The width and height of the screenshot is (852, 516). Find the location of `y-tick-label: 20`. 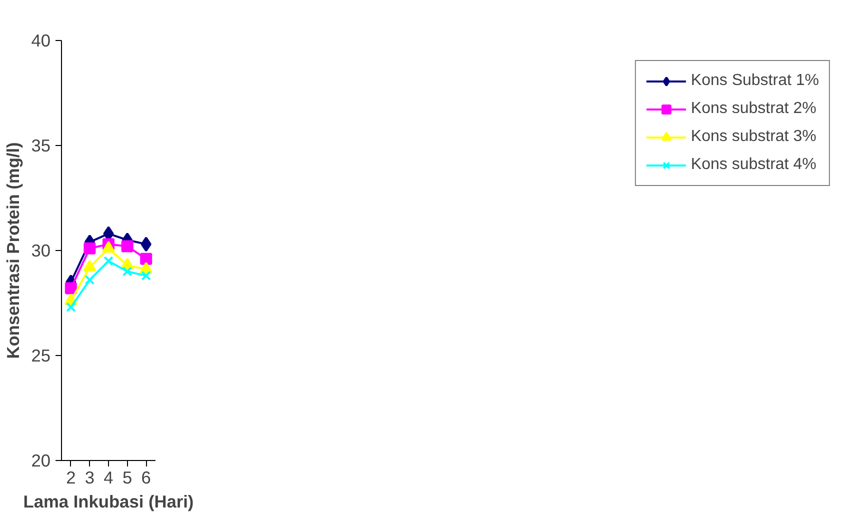

y-tick-label: 20 is located at coordinates (41, 460).